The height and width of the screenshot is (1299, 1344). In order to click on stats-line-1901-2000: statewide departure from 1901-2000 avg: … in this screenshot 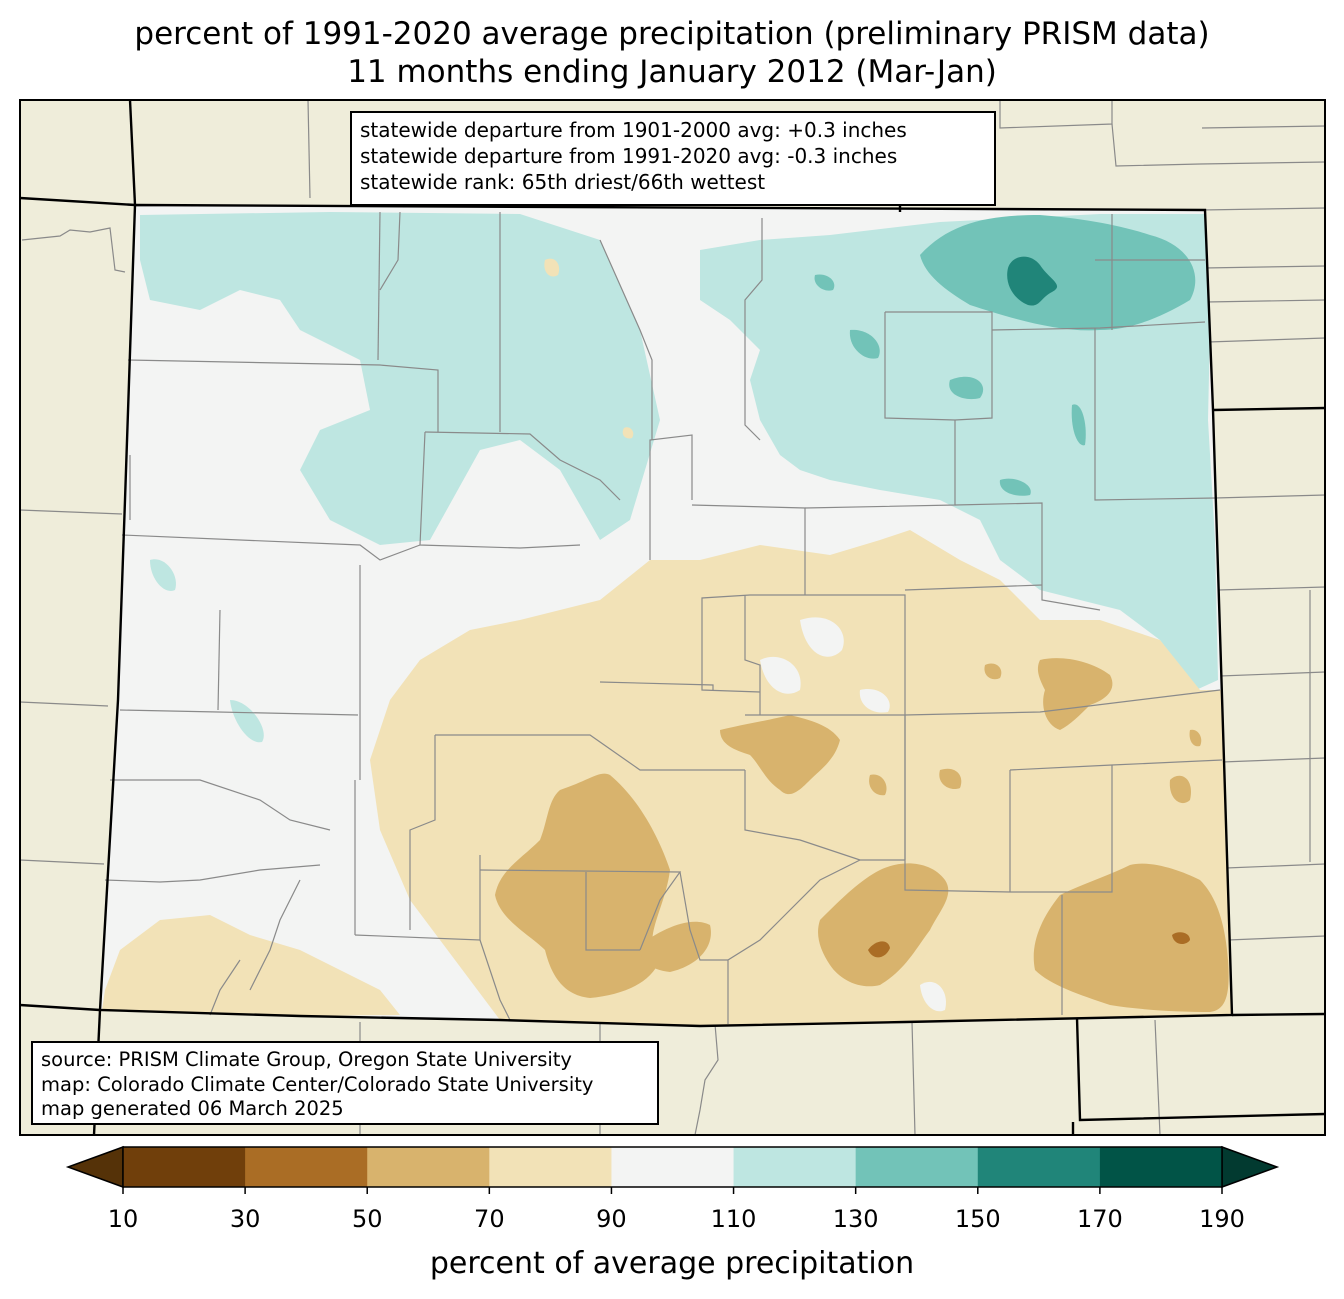, I will do `click(633, 130)`.